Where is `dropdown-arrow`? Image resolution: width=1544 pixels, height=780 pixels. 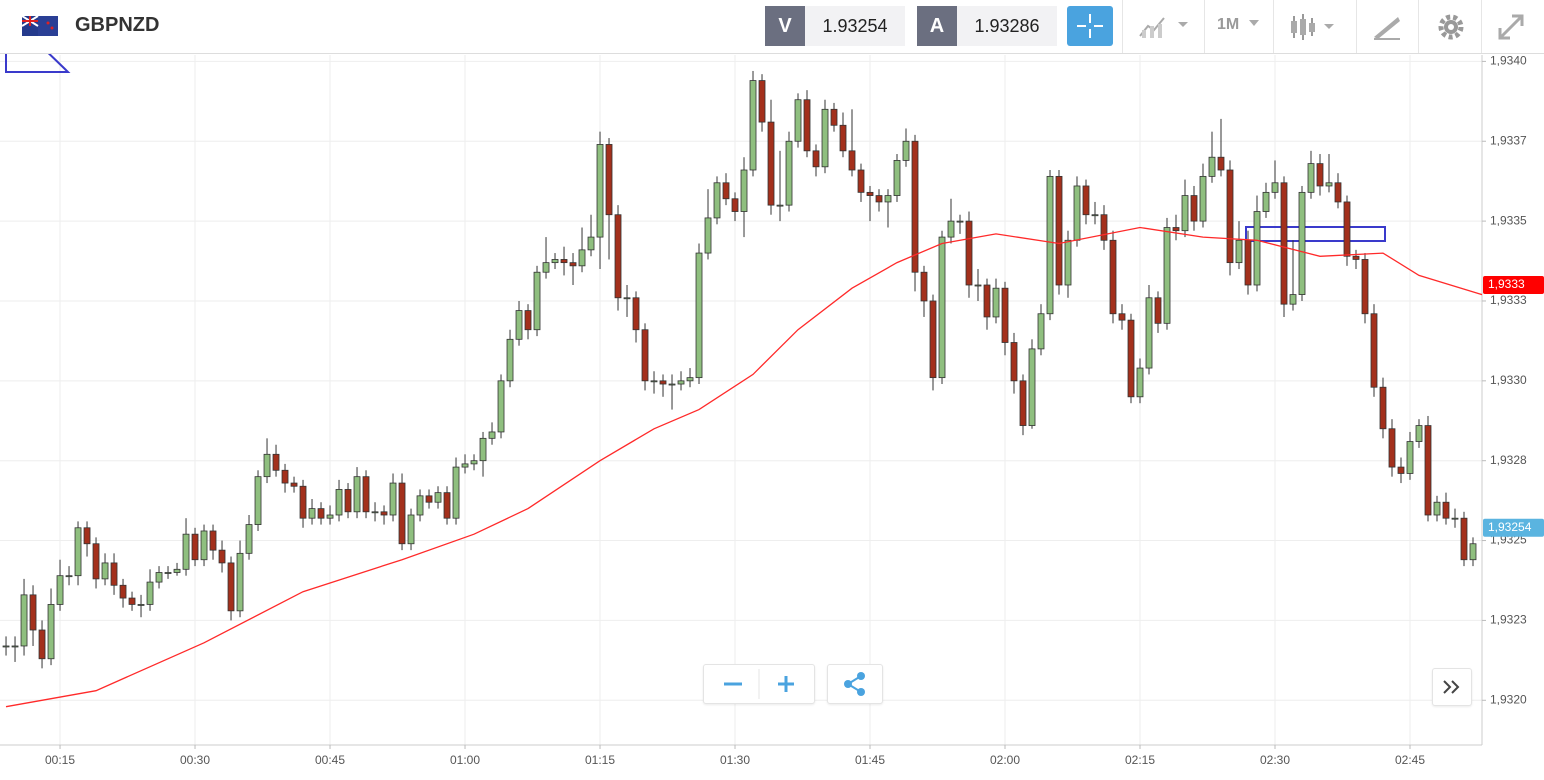 dropdown-arrow is located at coordinates (1255, 24).